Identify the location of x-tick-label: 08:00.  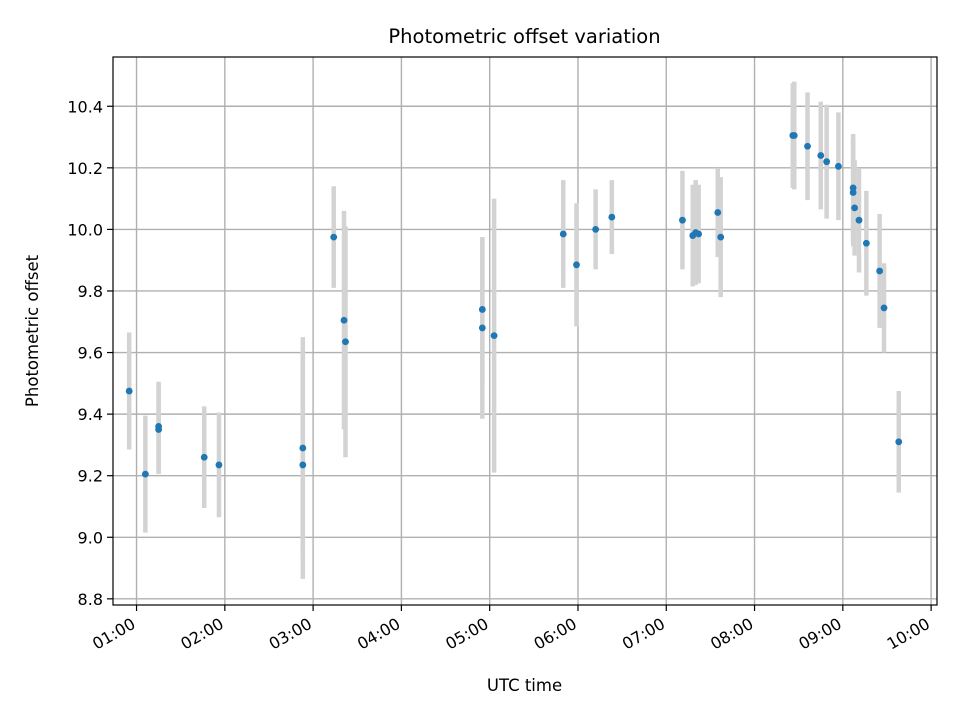
(731, 634).